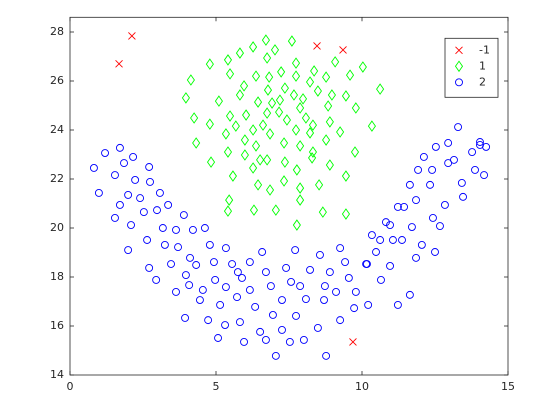  I want to click on x-tick-label: 10, so click(362, 386).